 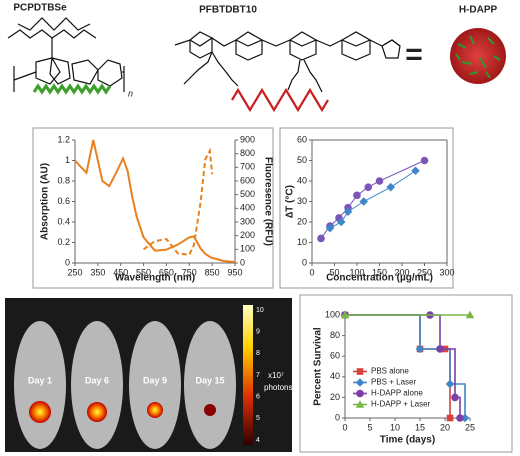 I want to click on y-tick-label: 30, so click(x=302, y=201).